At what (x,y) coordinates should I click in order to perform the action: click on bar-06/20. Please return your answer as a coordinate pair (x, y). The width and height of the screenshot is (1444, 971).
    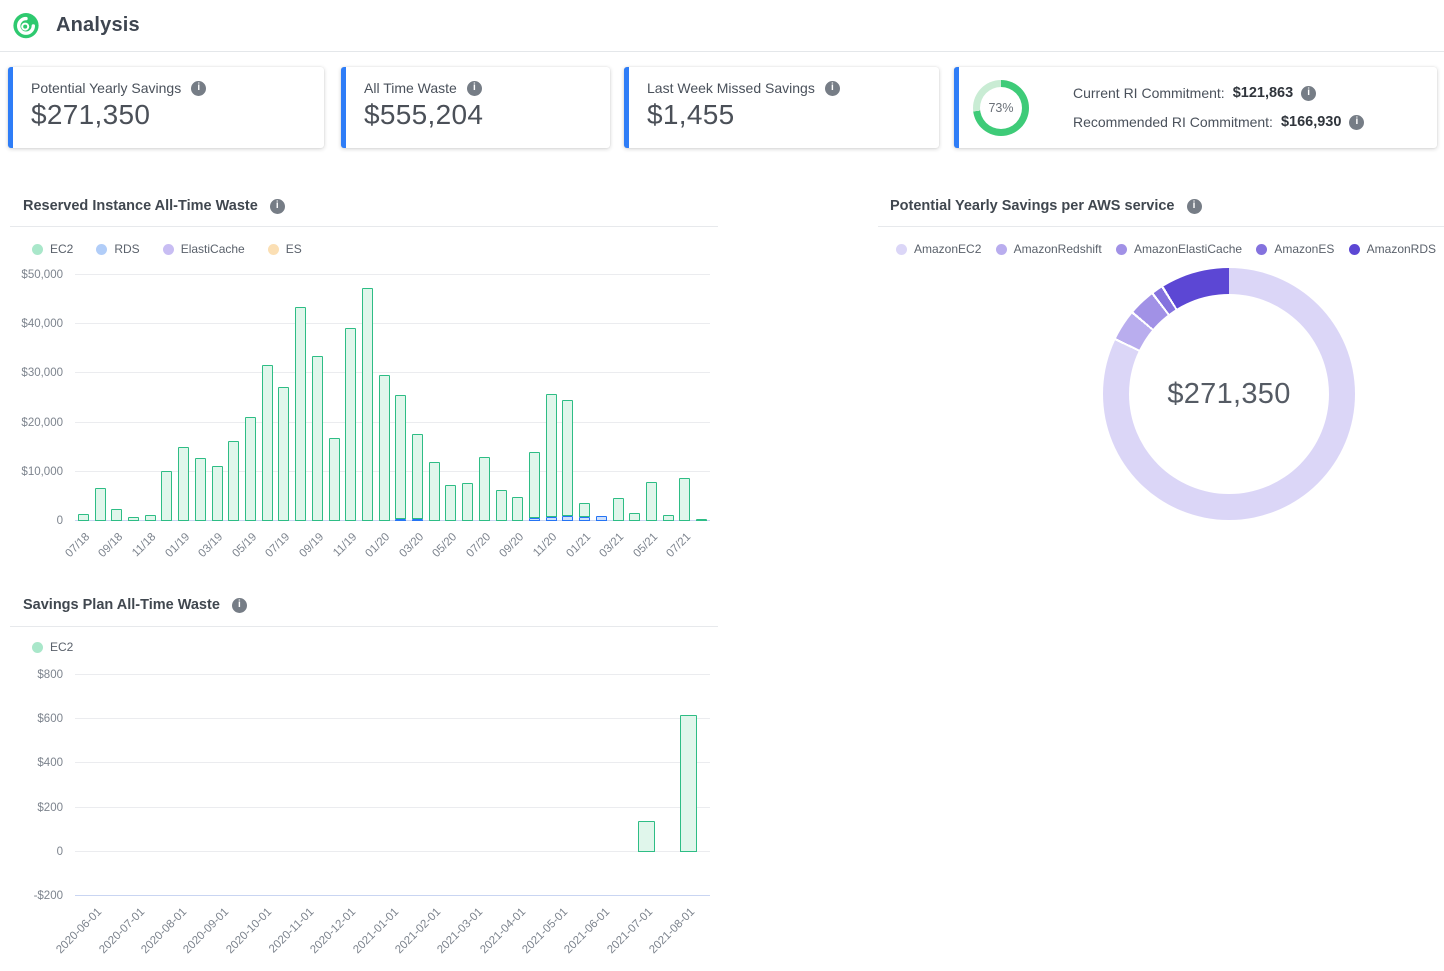
    Looking at the image, I should click on (468, 501).